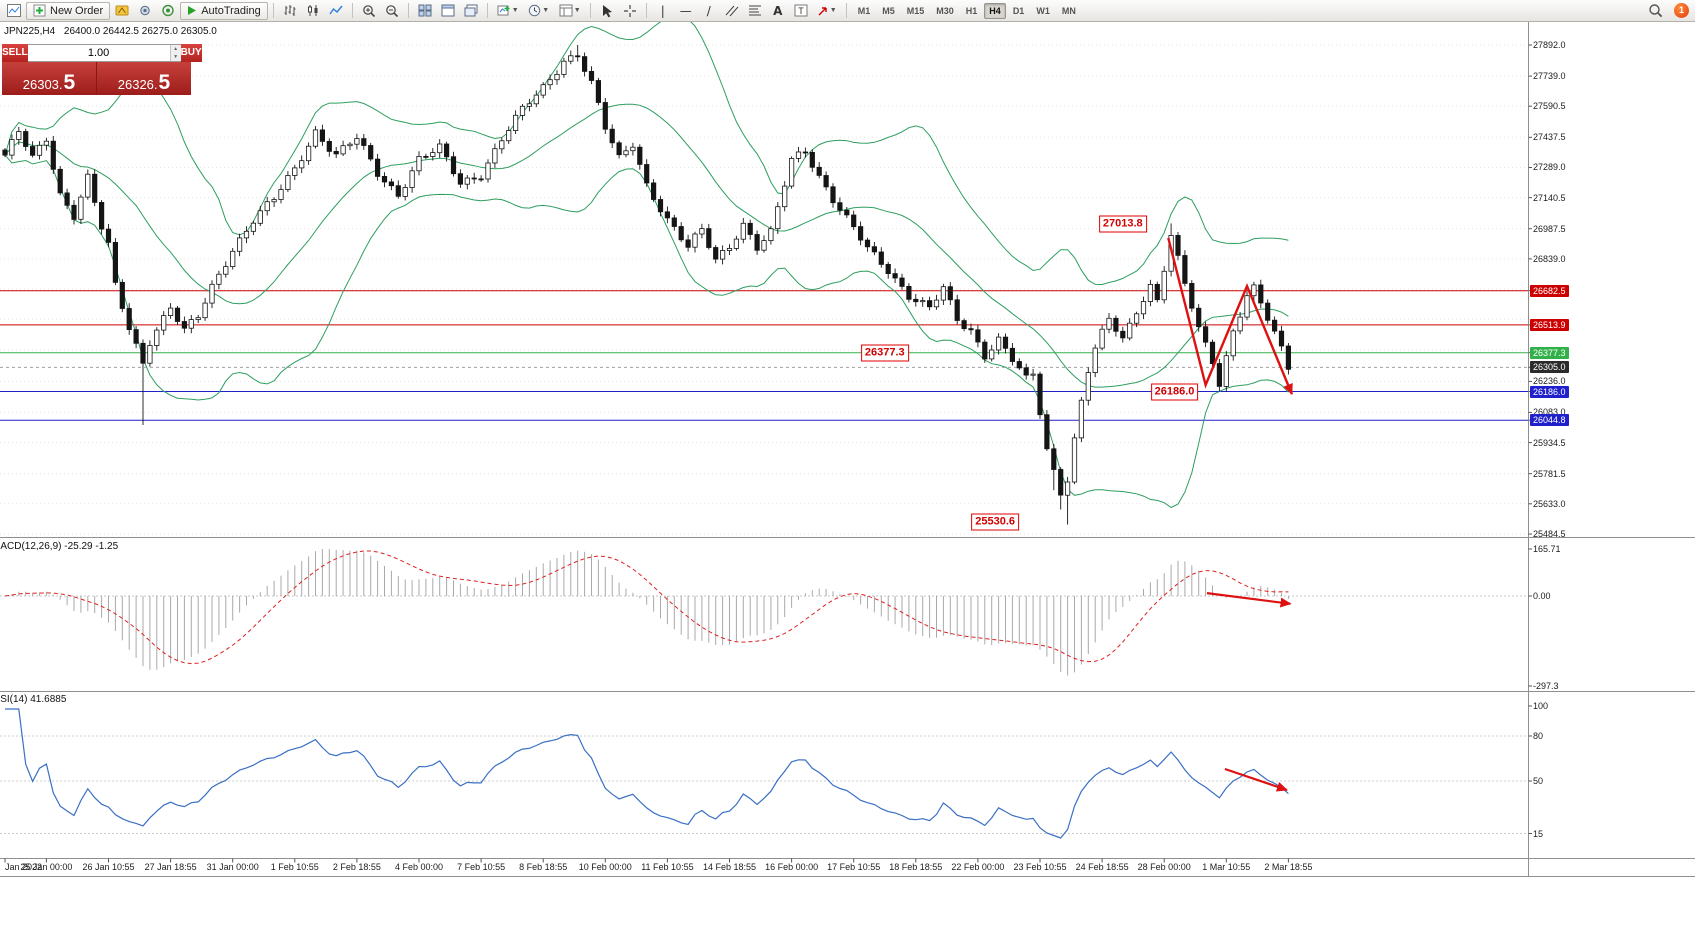 The width and height of the screenshot is (1695, 948). Describe the element at coordinates (175, 57) in the screenshot. I see `volume-decrease-icon: ▼` at that location.